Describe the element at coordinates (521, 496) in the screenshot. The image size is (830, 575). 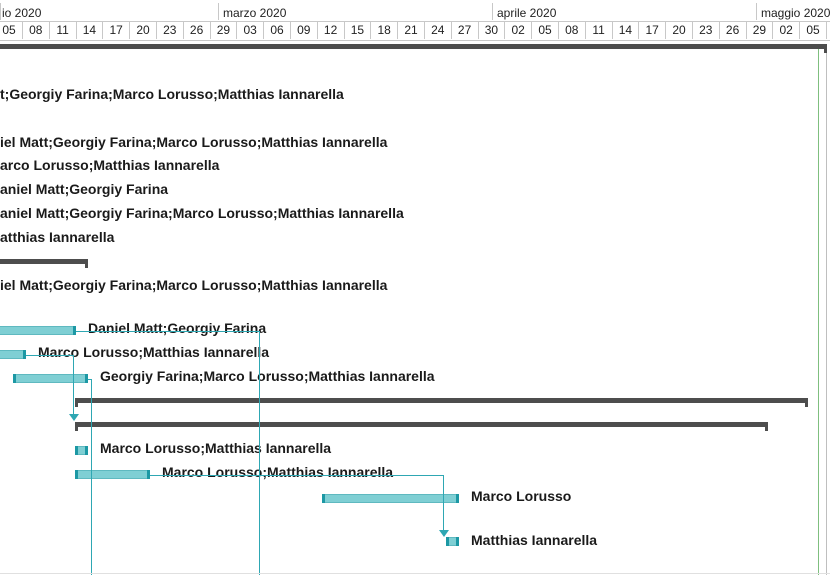
I see `resource-names-label: Marco Lorusso` at that location.